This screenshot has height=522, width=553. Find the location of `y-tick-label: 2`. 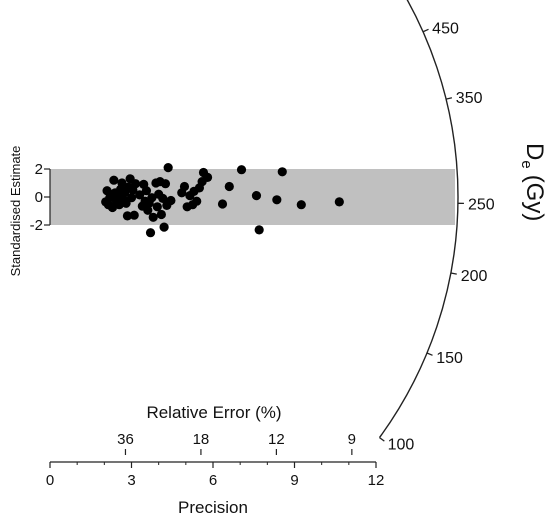

y-tick-label: 2 is located at coordinates (39, 169).